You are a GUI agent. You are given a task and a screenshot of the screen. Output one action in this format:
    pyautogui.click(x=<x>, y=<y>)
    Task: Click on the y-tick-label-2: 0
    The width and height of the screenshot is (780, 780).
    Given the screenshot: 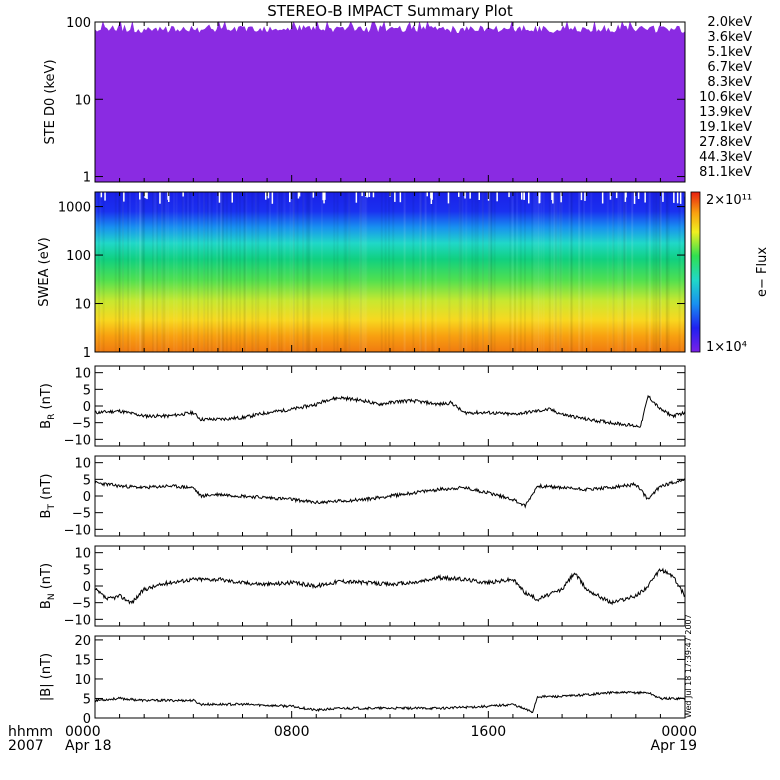 What is the action you would take?
    pyautogui.click(x=87, y=407)
    